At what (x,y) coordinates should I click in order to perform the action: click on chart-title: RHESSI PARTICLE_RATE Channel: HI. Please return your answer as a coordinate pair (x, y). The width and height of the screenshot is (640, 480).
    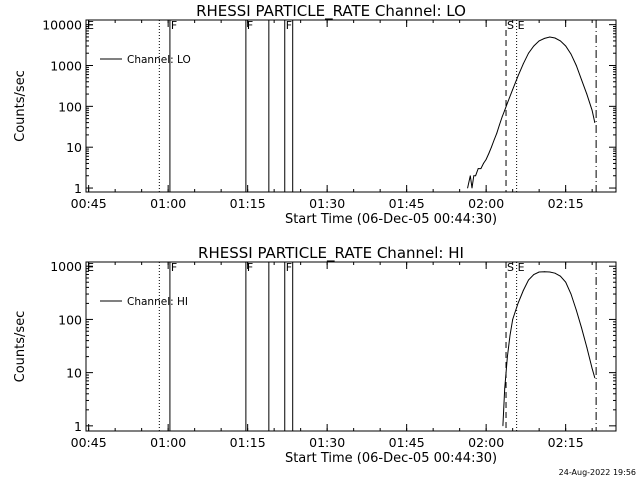
    Looking at the image, I should click on (331, 253).